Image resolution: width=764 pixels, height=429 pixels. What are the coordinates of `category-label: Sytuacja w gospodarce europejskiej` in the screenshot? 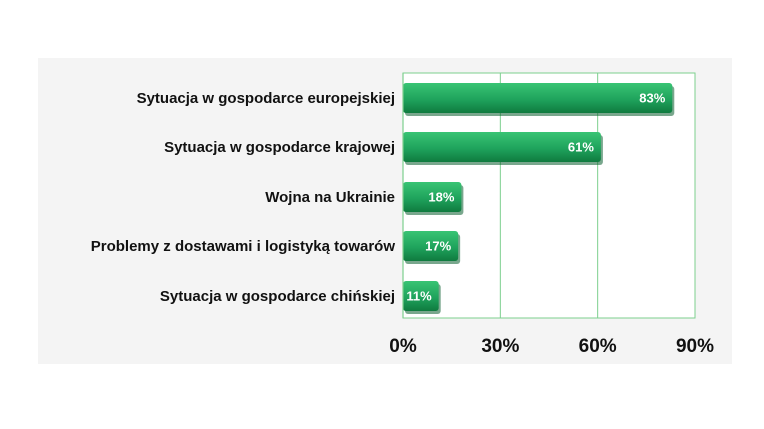 It's located at (266, 98).